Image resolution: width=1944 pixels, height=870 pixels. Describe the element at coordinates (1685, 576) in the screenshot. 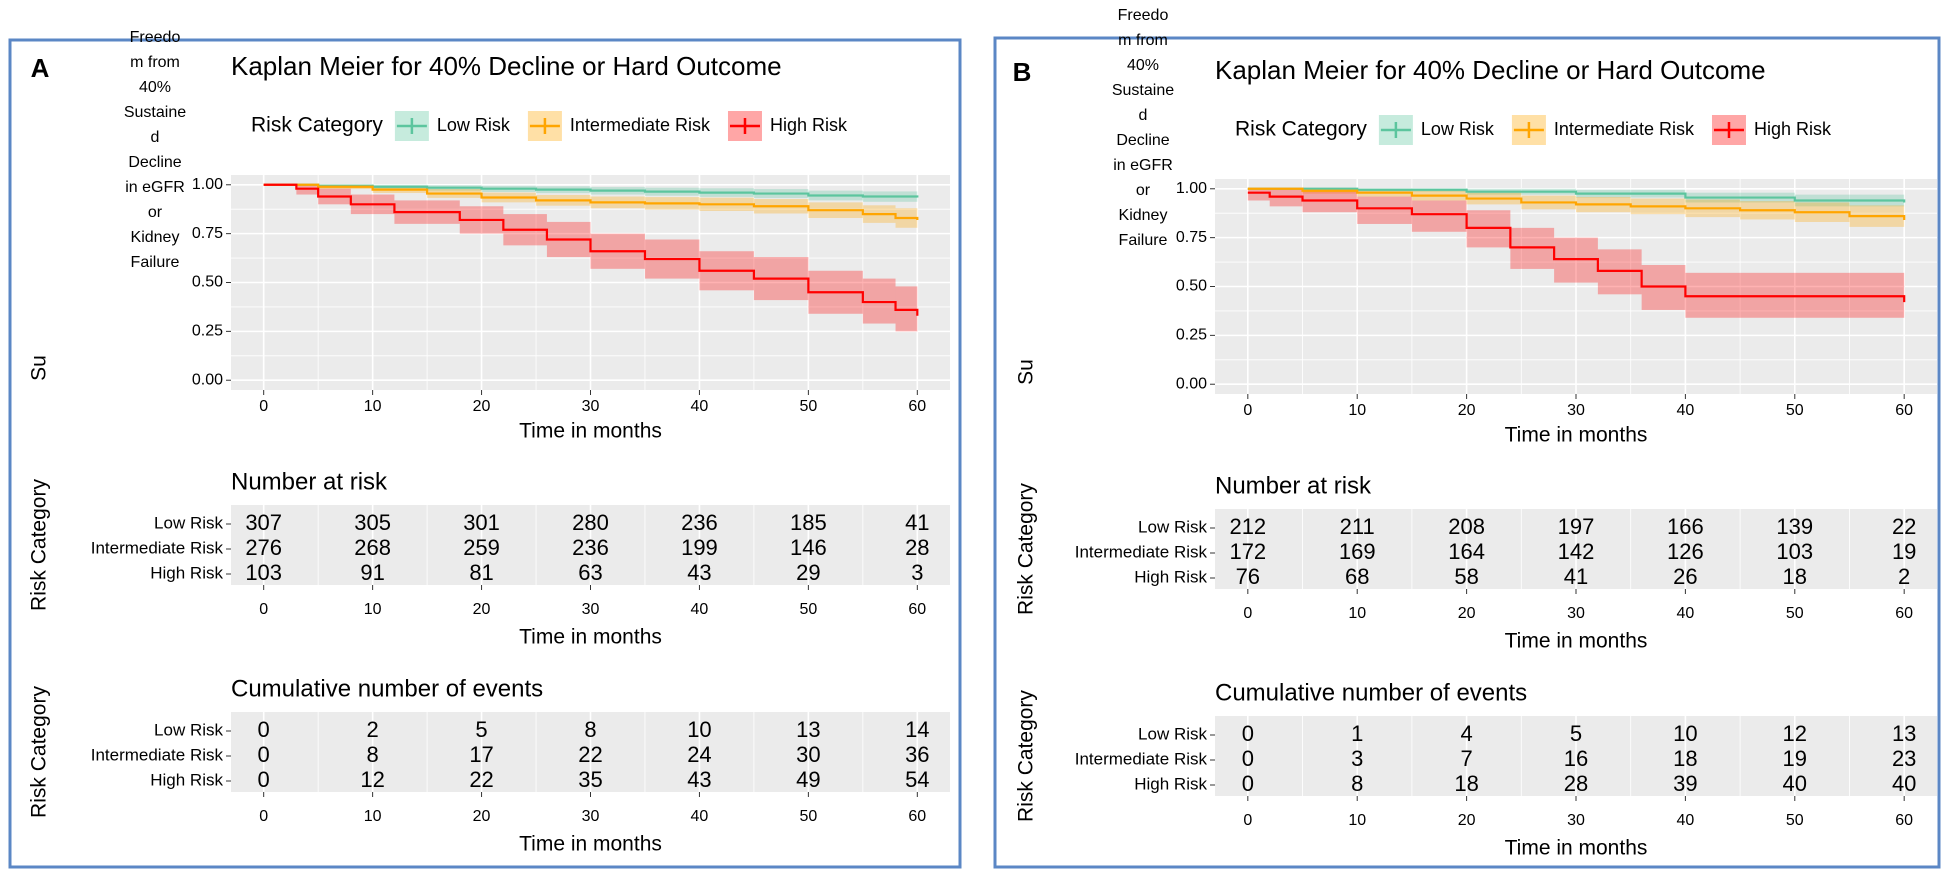

I see `table-cell: 26` at that location.